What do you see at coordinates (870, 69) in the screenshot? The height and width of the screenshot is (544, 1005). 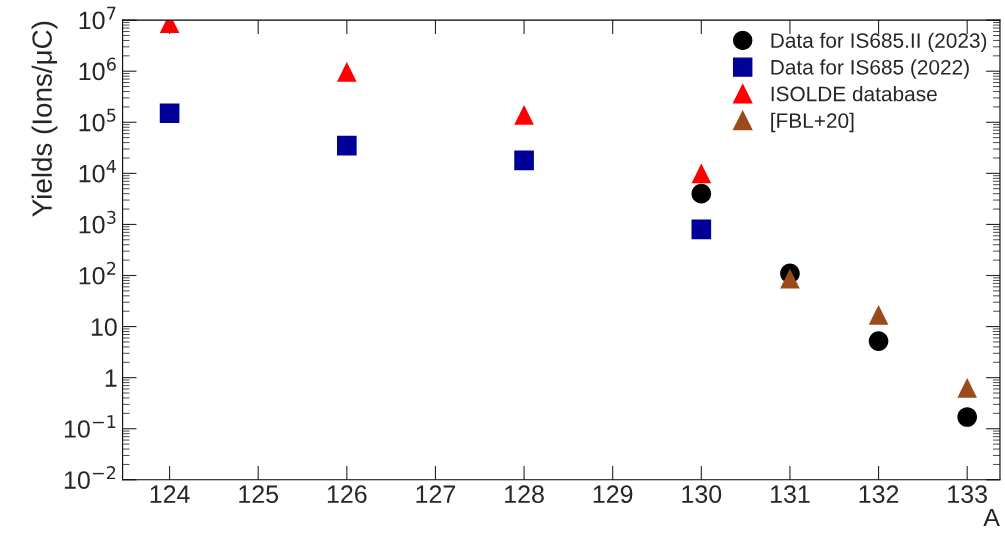 I see `legend-label: Data for IS685 (2022)` at bounding box center [870, 69].